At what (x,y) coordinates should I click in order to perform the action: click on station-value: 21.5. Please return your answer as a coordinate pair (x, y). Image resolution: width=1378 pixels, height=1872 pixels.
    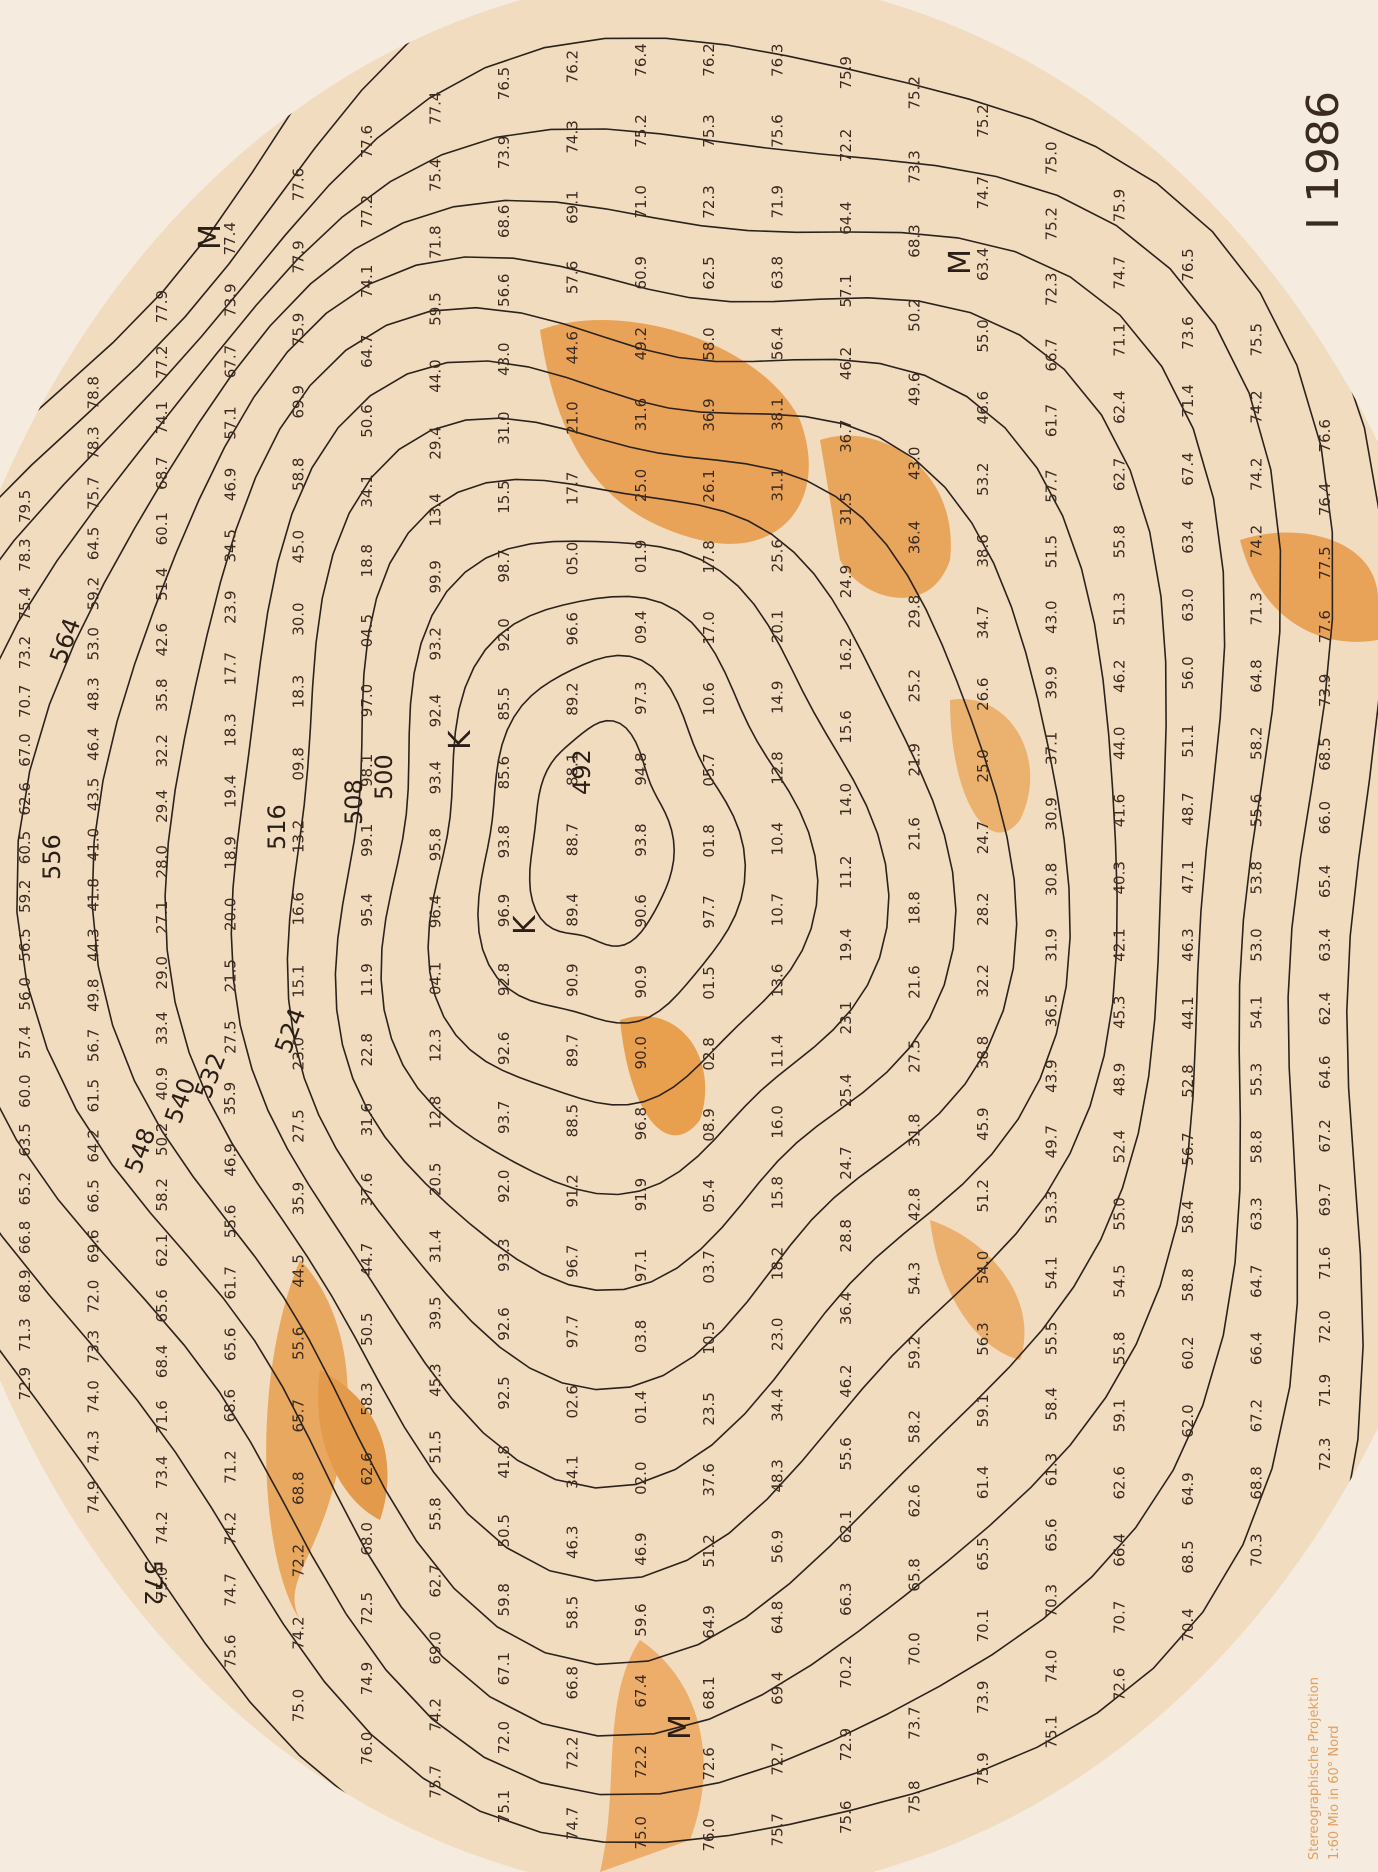
    Looking at the image, I should click on (230, 975).